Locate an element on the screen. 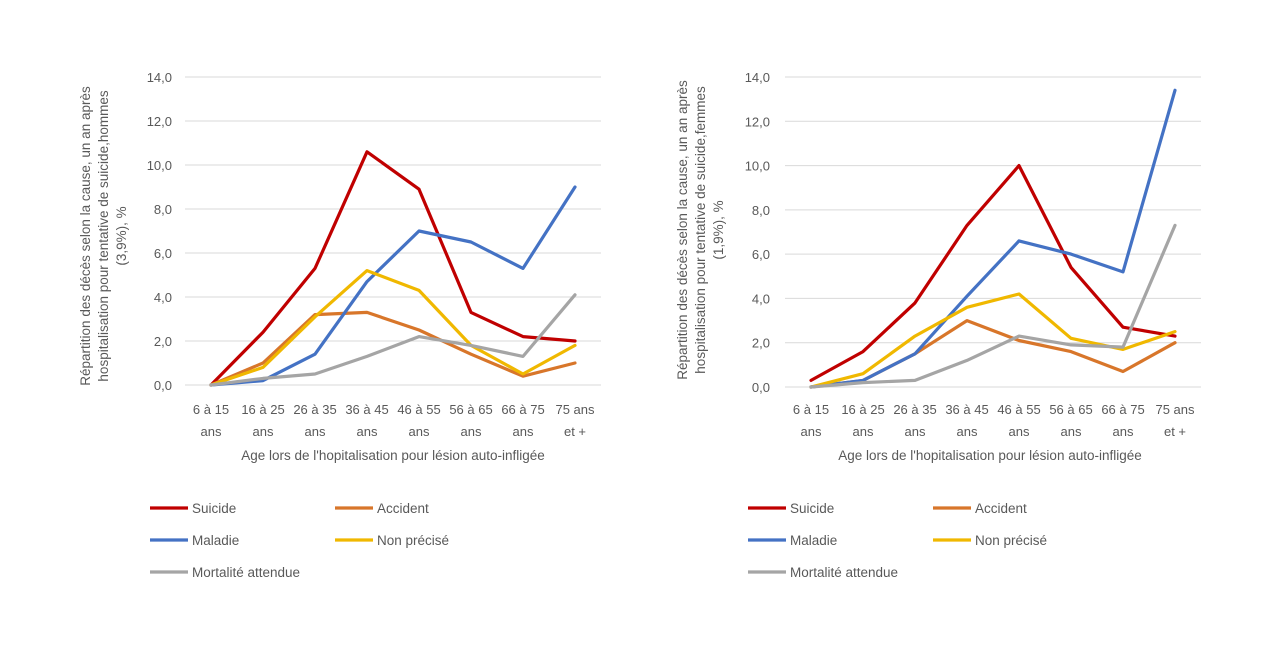  series-line-maladie is located at coordinates (993, 238).